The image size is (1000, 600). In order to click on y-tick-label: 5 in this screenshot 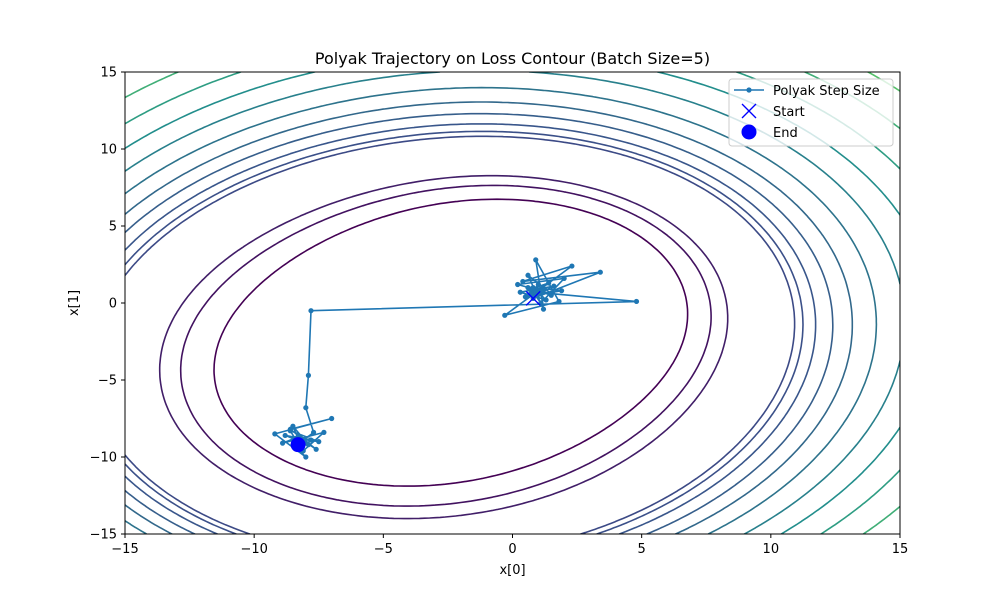, I will do `click(113, 227)`.